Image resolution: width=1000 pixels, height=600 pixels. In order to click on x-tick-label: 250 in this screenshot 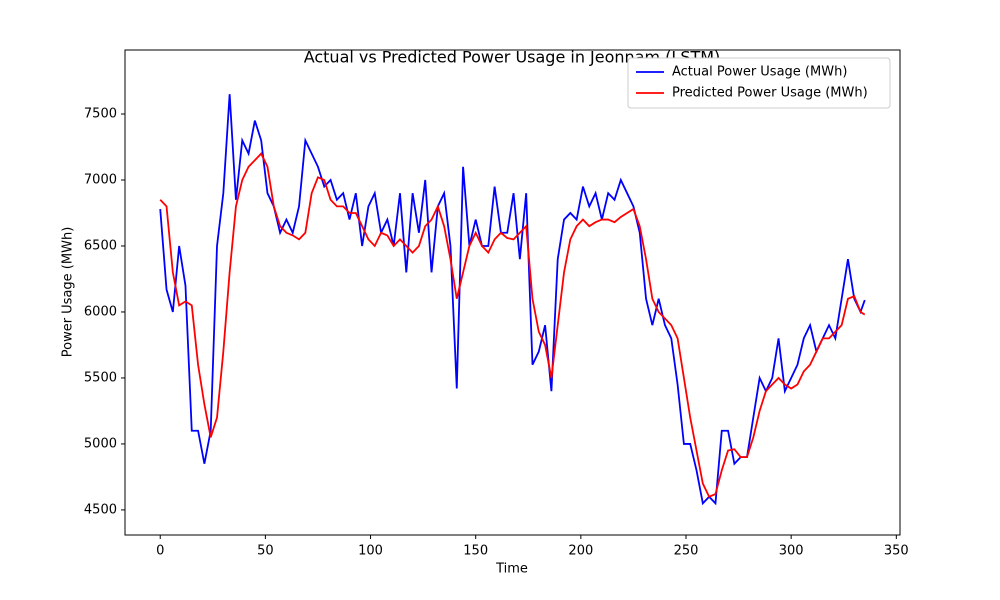, I will do `click(686, 551)`.